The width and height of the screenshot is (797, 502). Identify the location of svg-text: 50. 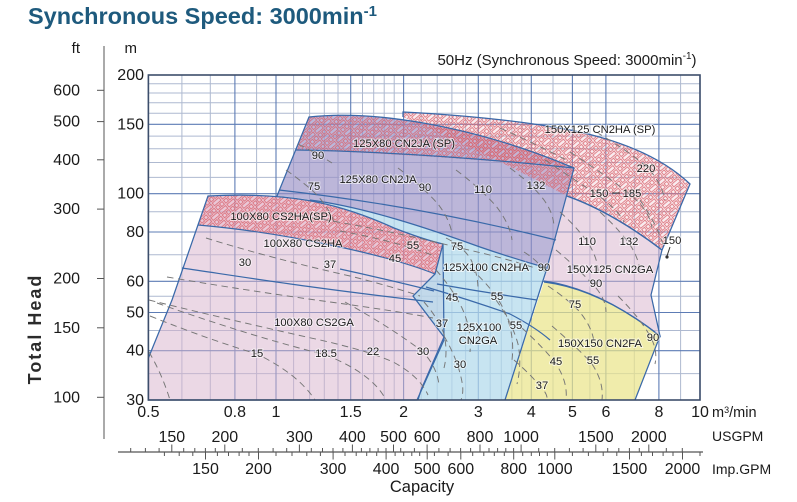
(135, 313).